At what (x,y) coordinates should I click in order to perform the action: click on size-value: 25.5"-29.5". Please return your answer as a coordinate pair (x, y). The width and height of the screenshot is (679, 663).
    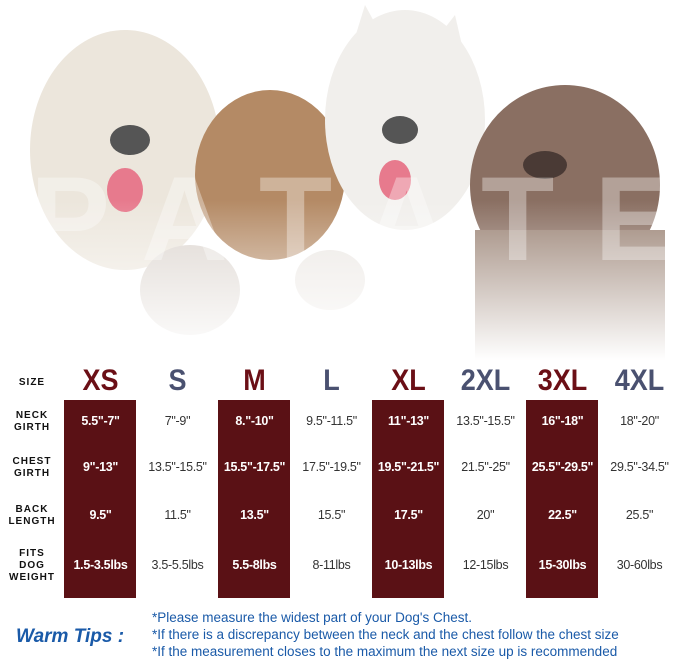
    Looking at the image, I should click on (562, 467).